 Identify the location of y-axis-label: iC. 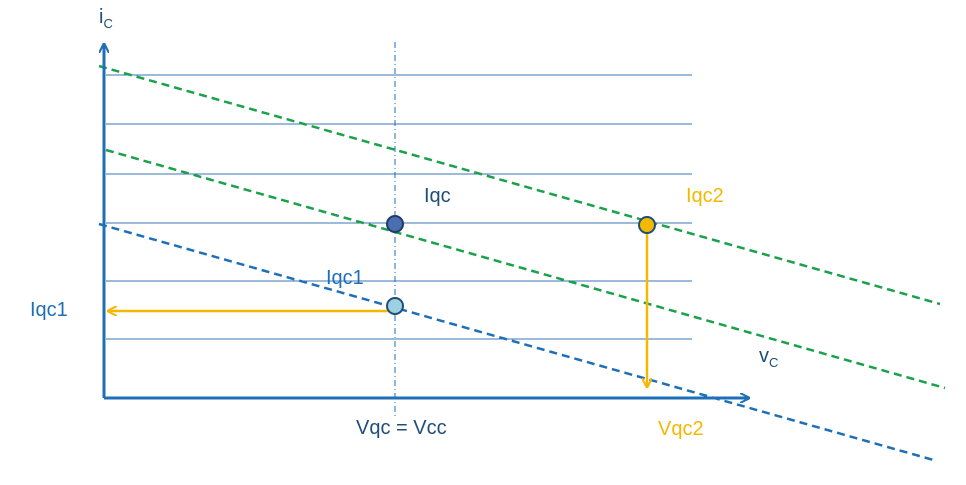
(106, 18).